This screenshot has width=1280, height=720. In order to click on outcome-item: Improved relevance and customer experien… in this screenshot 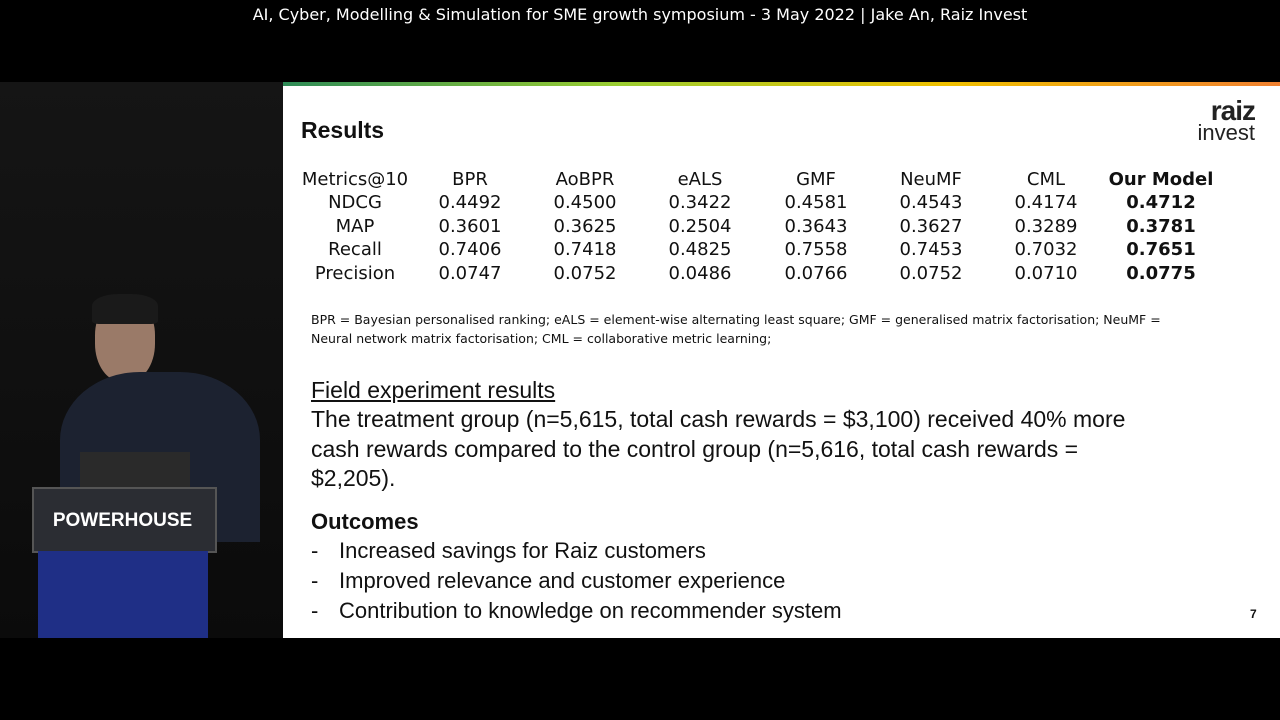, I will do `click(562, 580)`.